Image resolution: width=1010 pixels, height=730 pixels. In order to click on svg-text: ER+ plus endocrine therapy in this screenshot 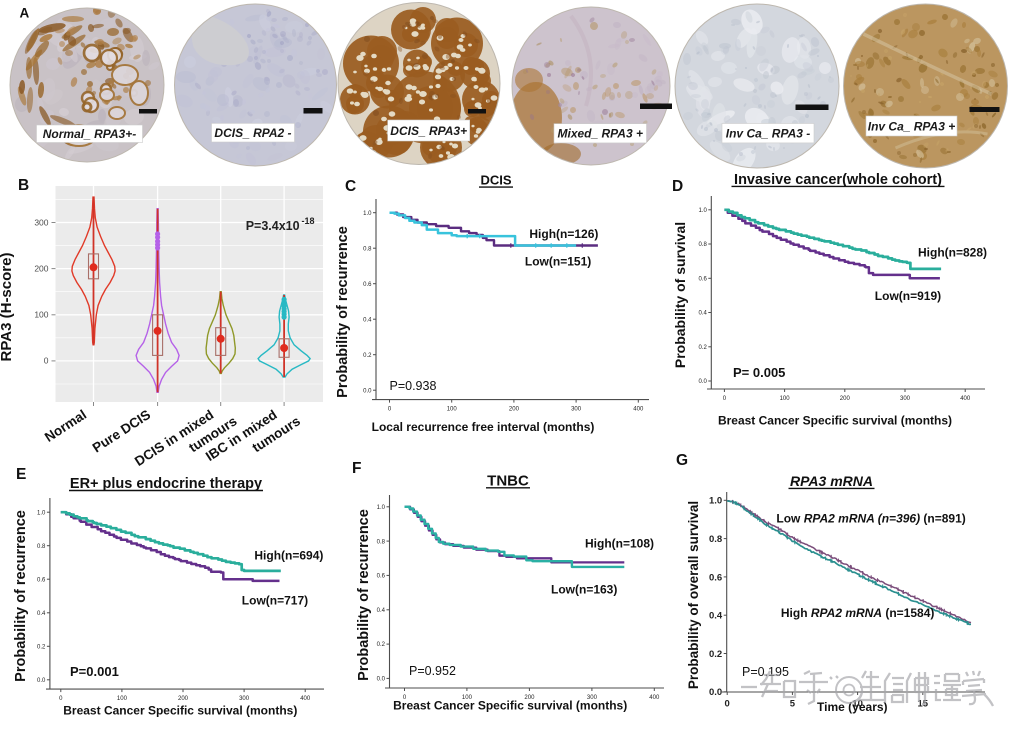, I will do `click(166, 484)`.